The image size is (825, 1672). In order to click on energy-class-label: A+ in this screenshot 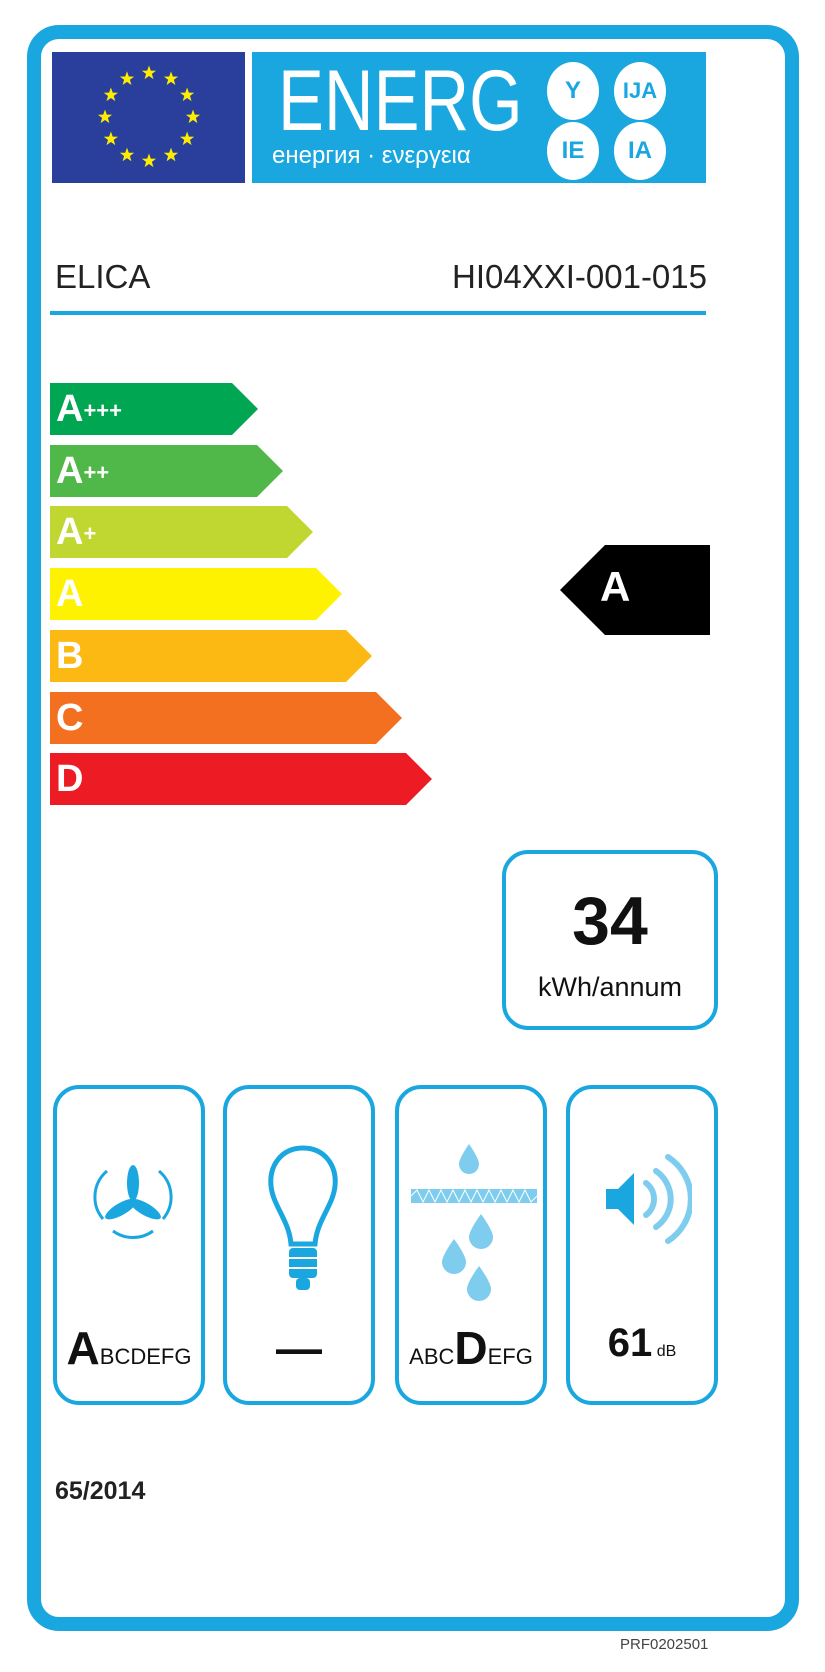, I will do `click(76, 532)`.